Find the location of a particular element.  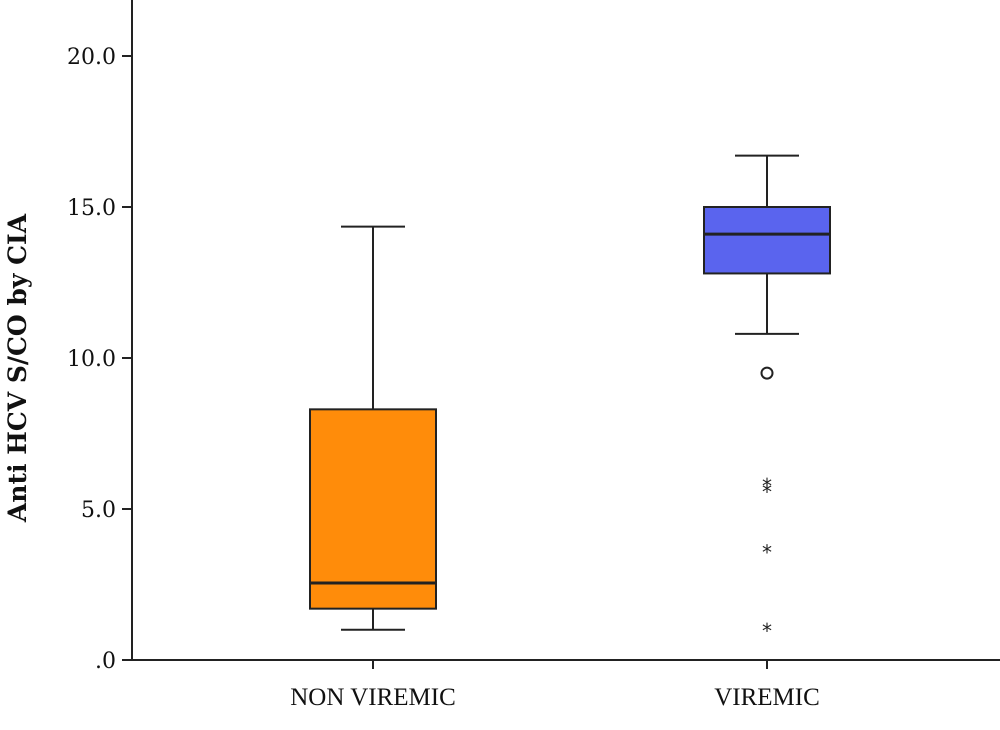

y-tick-label: 5.0 is located at coordinates (98, 510).